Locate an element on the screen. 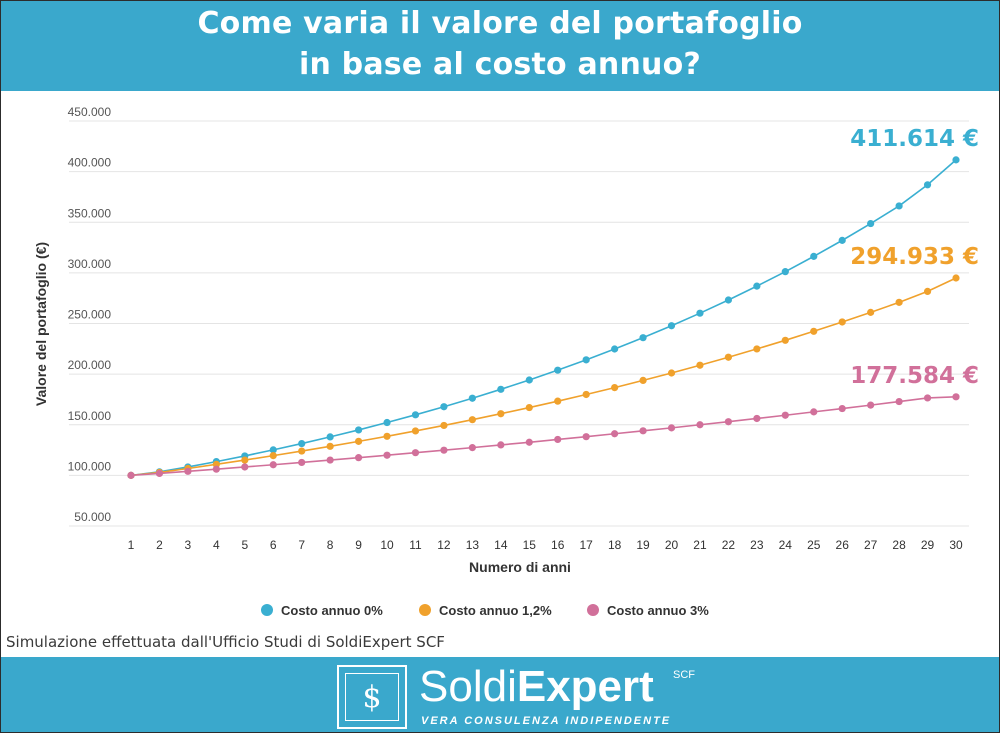 Image resolution: width=1002 pixels, height=735 pixels. logo-box: $ is located at coordinates (372, 697).